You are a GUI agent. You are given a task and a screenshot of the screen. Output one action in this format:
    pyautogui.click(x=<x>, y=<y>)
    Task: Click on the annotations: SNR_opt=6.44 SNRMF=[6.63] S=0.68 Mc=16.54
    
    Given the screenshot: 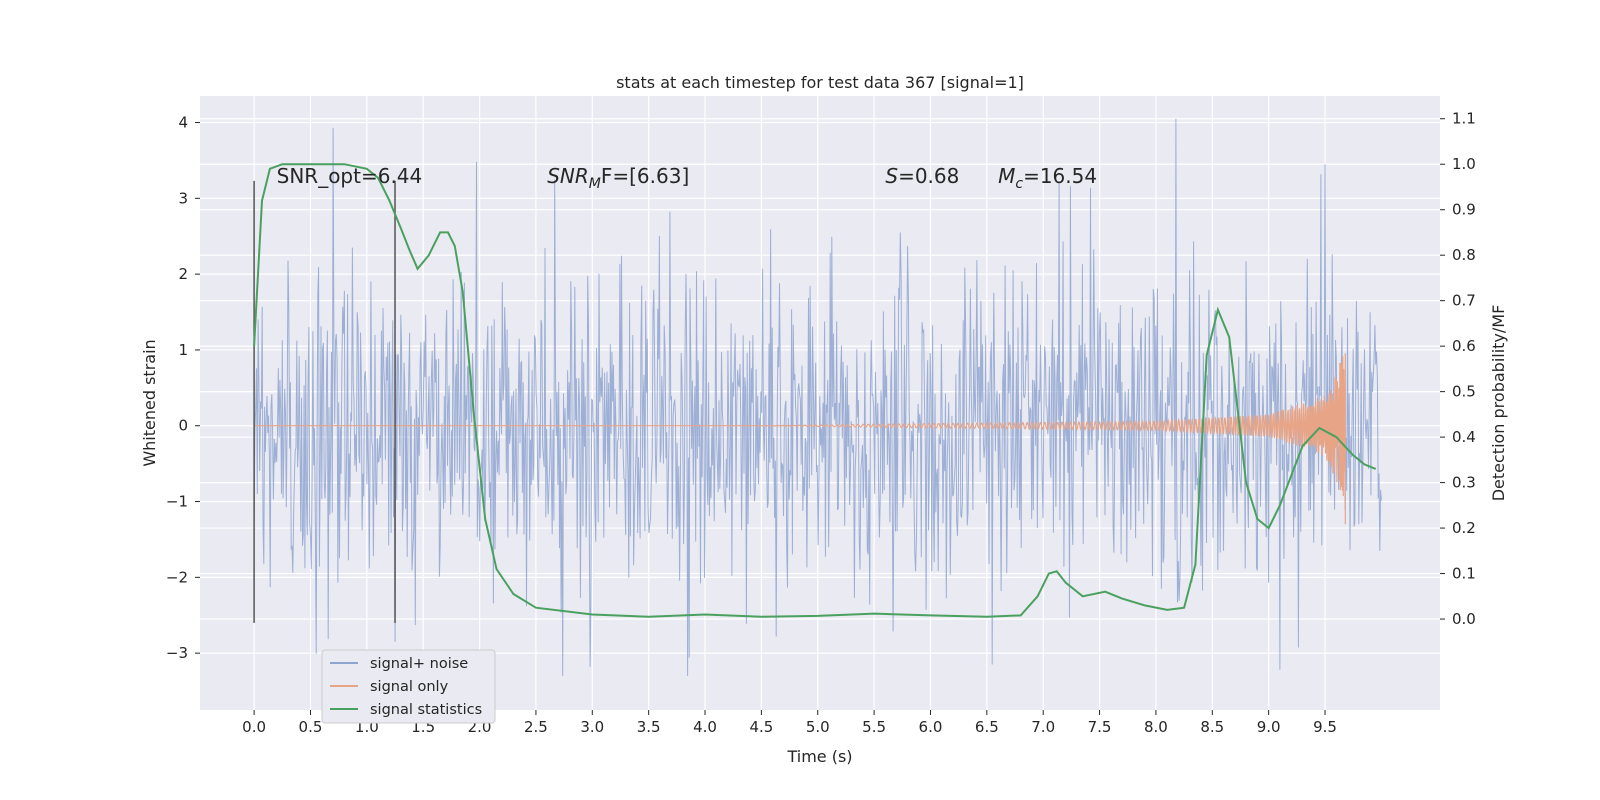 What is the action you would take?
    pyautogui.click(x=687, y=178)
    